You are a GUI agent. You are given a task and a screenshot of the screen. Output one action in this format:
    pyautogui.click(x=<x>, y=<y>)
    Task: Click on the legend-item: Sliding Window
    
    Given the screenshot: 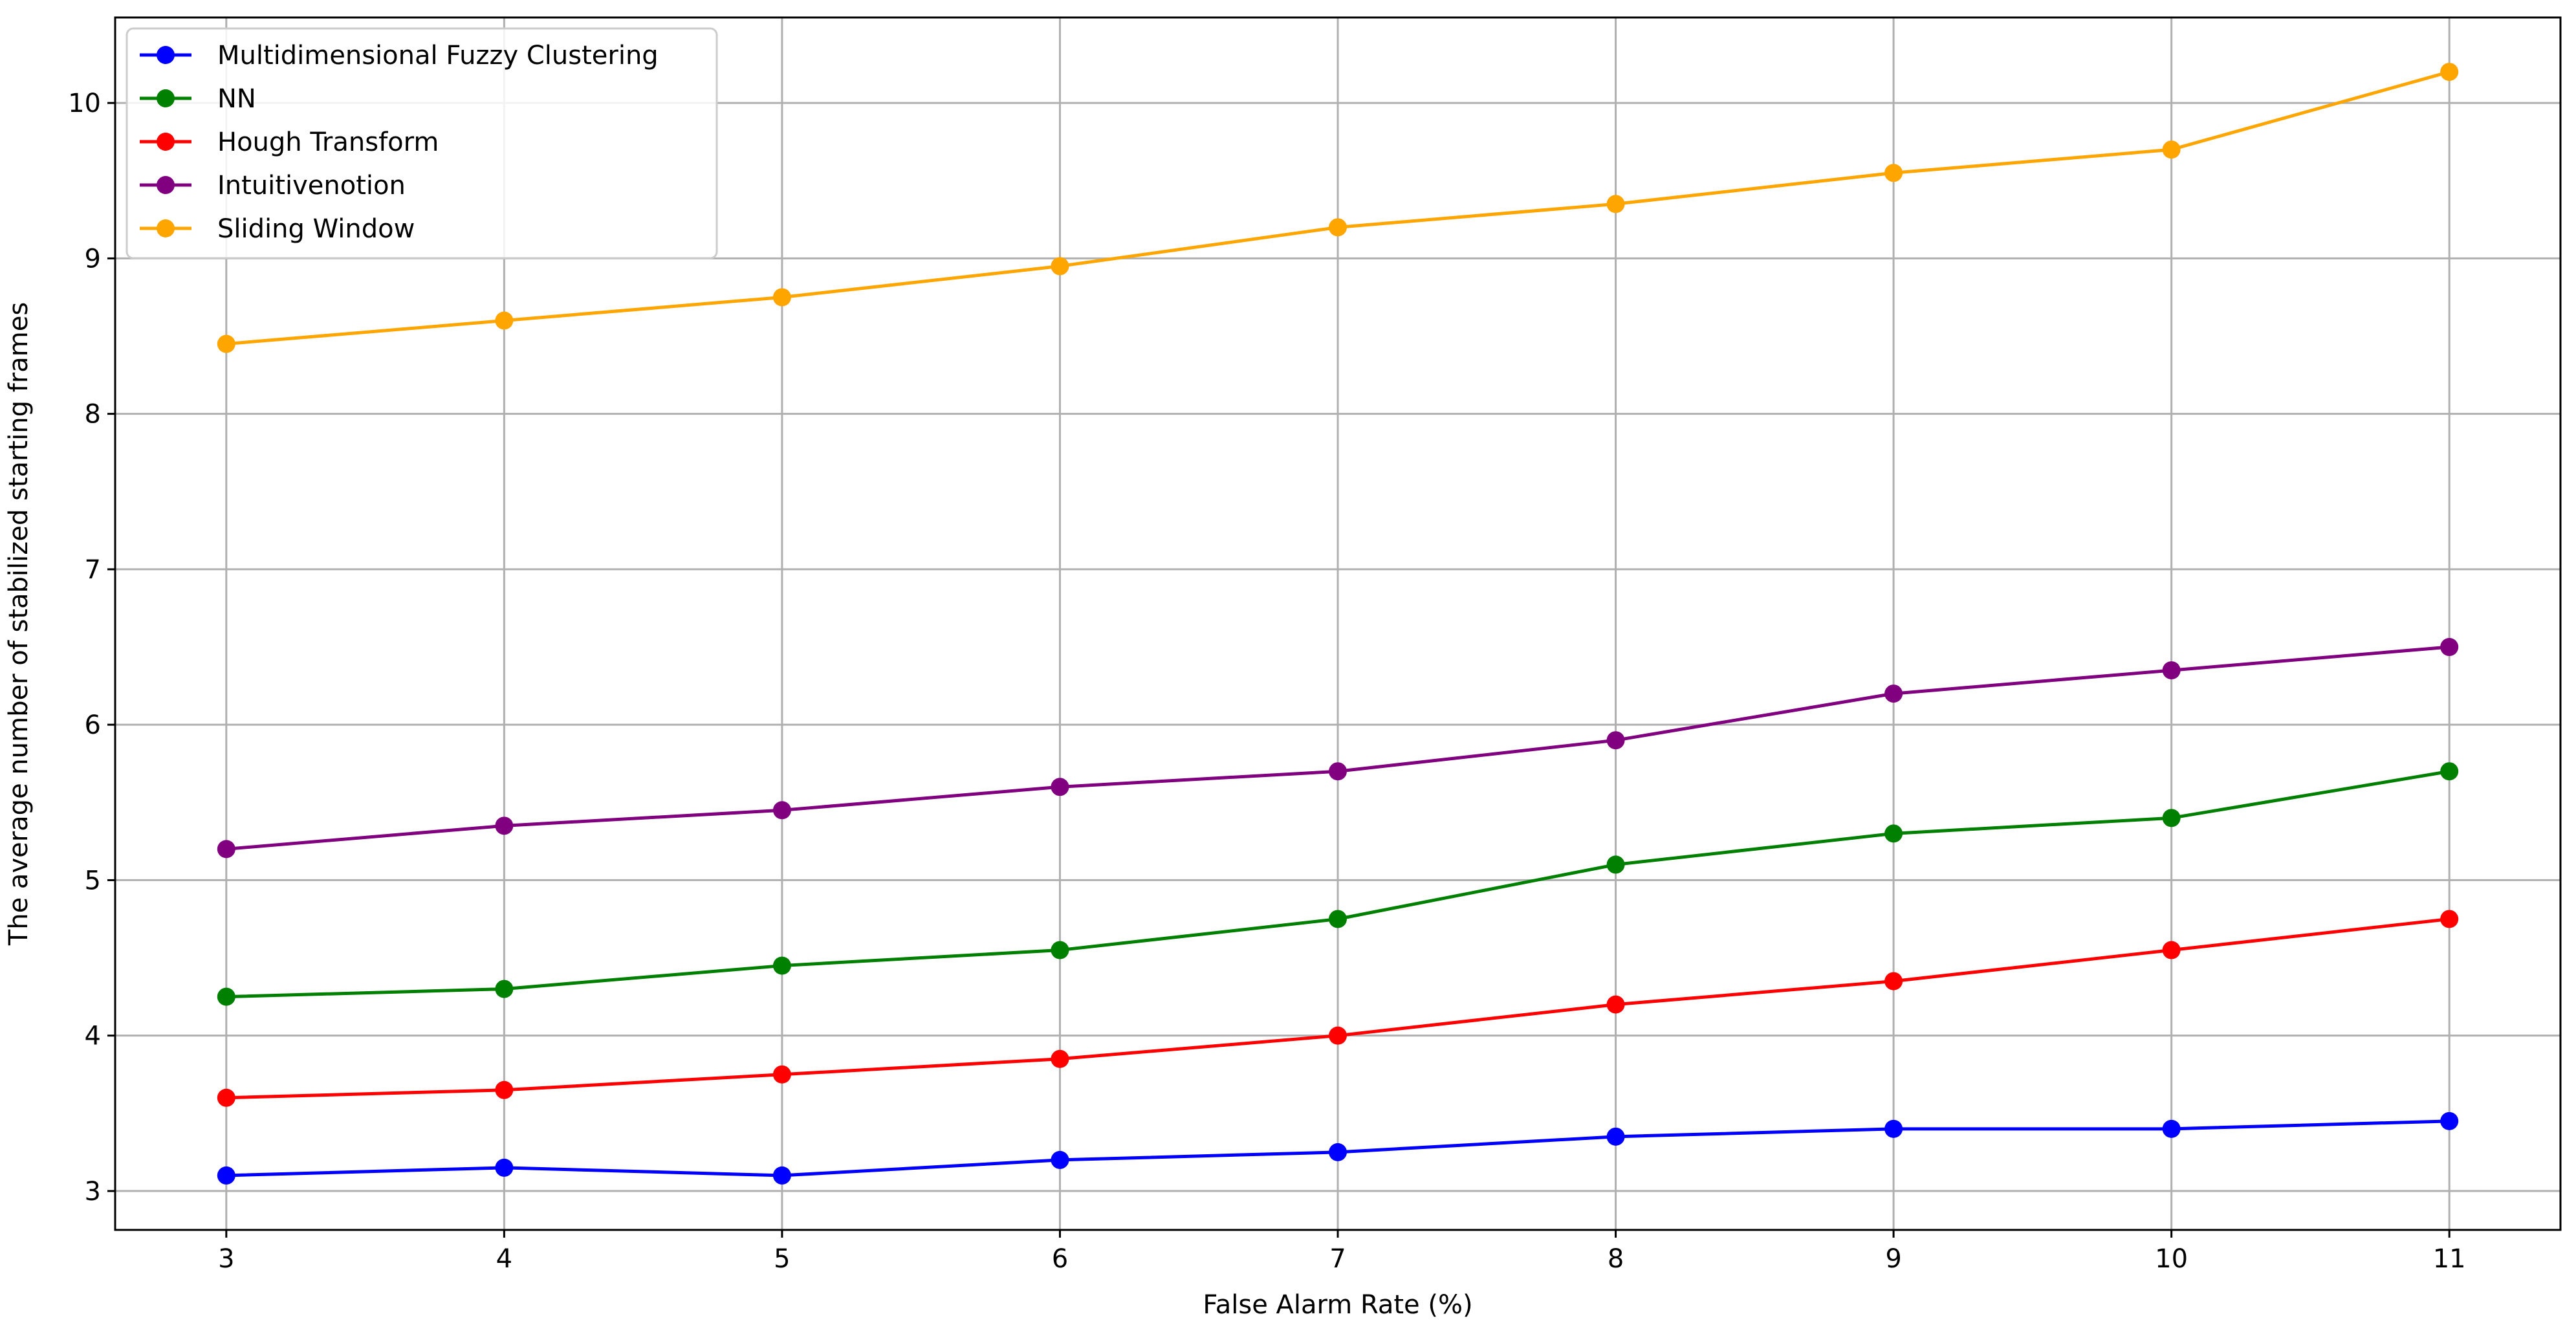 What is the action you would take?
    pyautogui.click(x=277, y=229)
    